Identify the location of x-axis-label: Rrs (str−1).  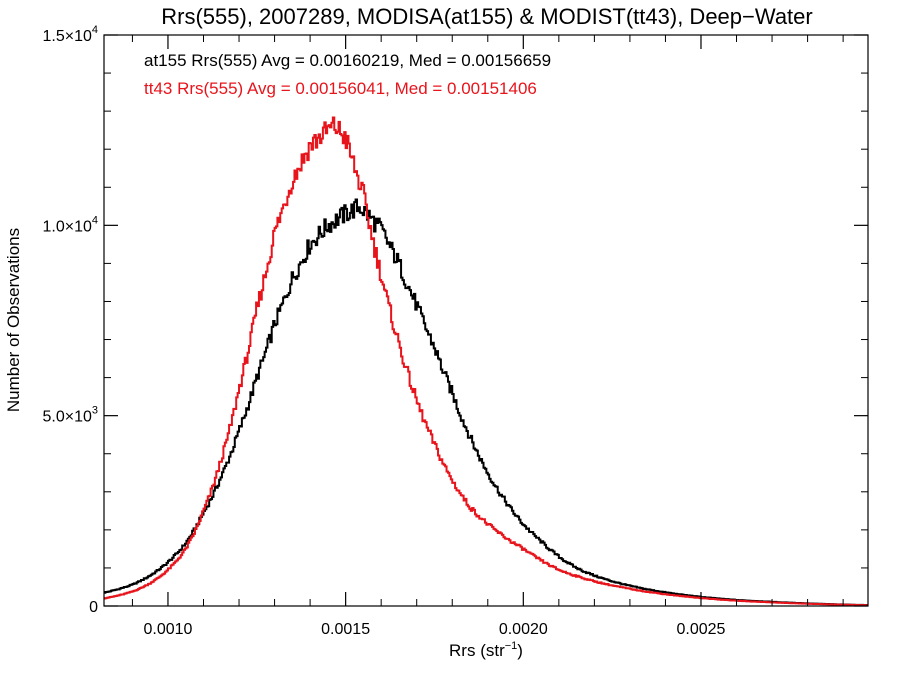
(486, 650).